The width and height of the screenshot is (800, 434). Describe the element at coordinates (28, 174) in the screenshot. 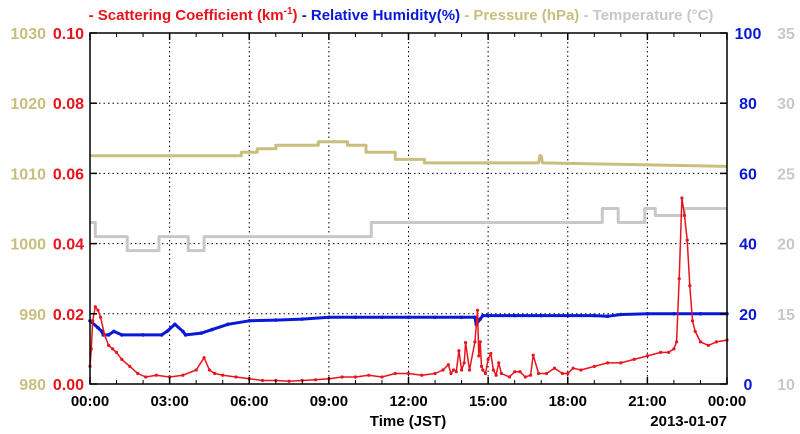

I see `pressure-tick-label: 1010` at that location.